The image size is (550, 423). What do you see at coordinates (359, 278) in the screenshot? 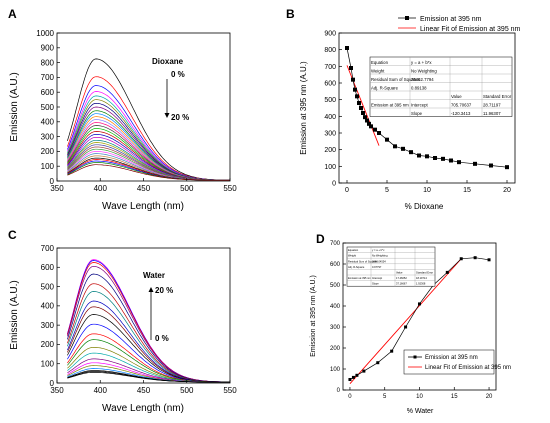
I see `table-cell: Emission at 395 nm` at bounding box center [359, 278].